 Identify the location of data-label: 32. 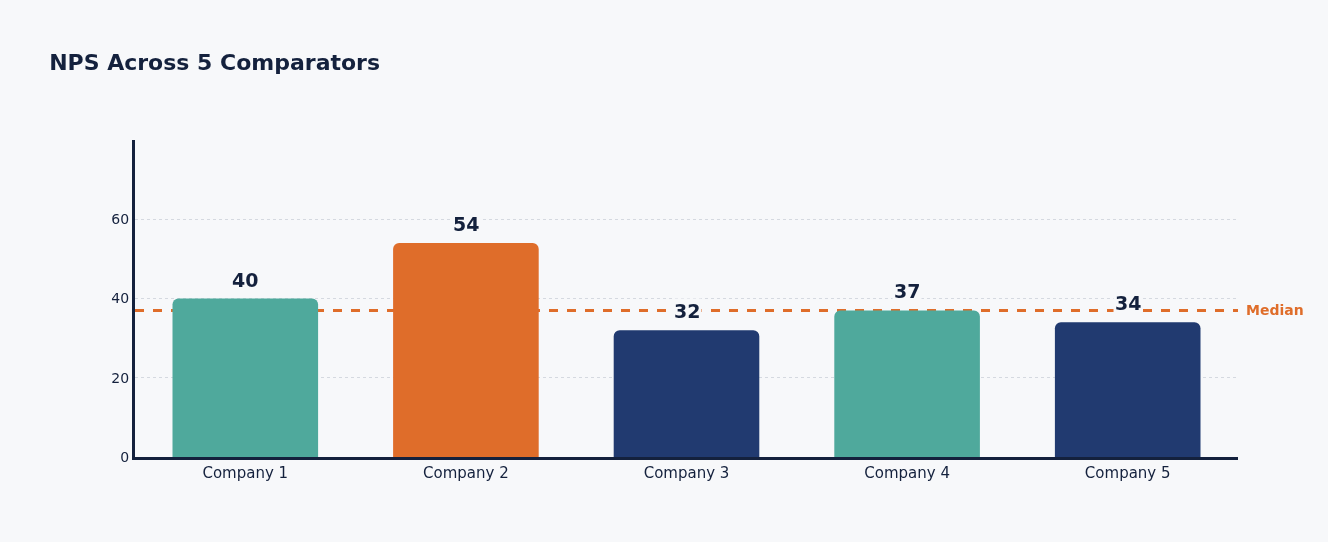
(687, 311).